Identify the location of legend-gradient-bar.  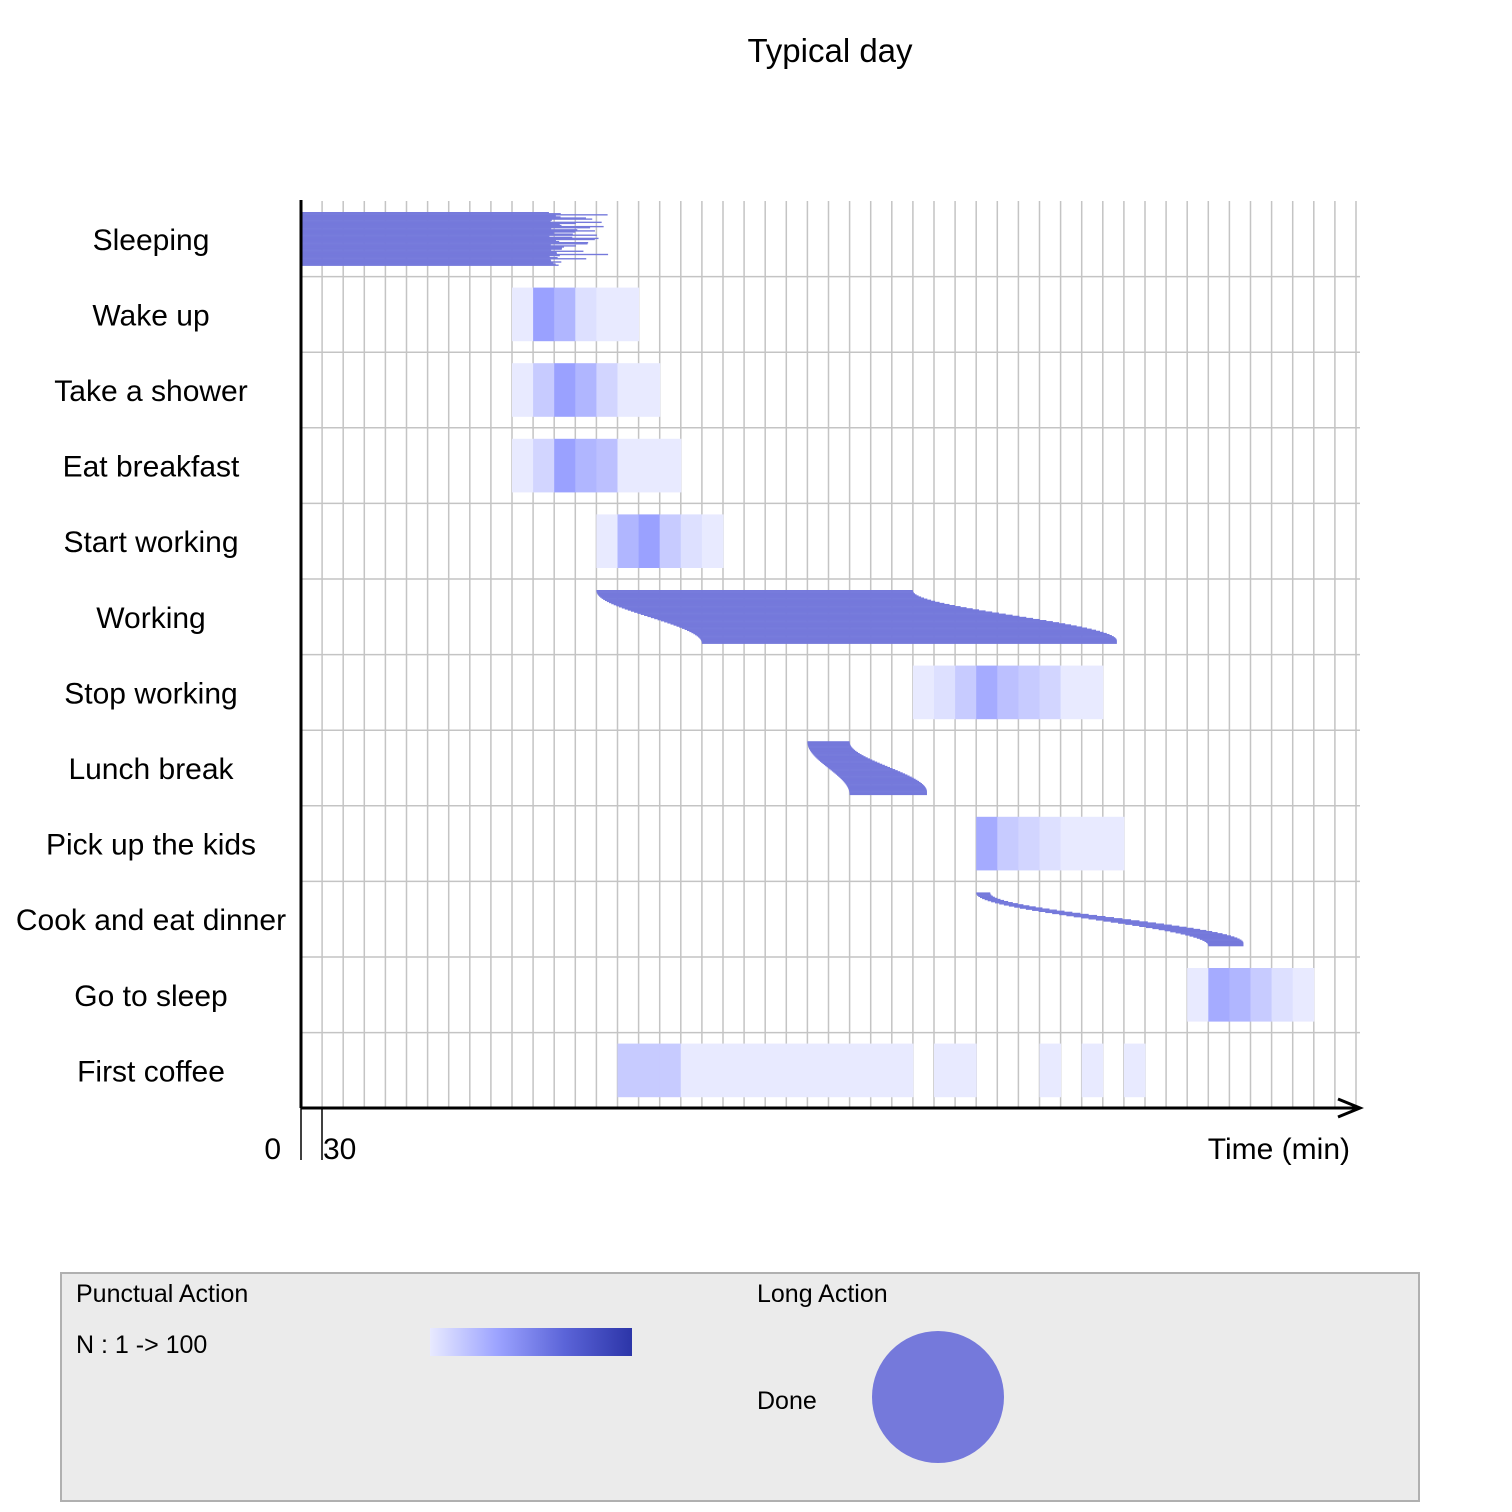
(531, 1342).